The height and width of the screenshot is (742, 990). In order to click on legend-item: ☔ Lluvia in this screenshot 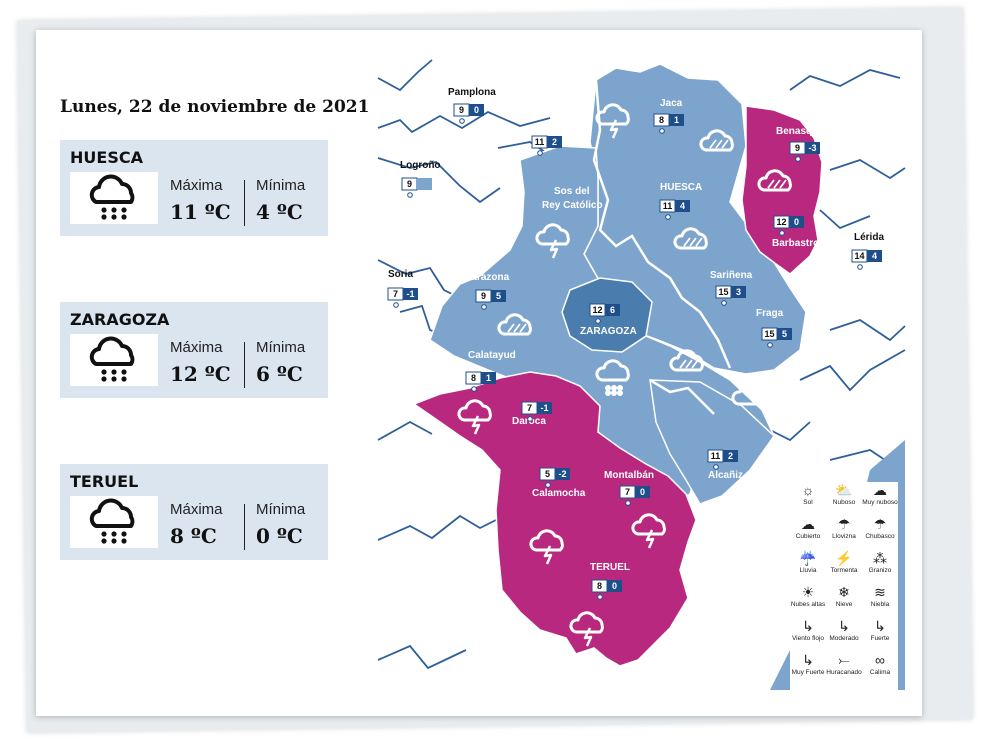, I will do `click(808, 562)`.